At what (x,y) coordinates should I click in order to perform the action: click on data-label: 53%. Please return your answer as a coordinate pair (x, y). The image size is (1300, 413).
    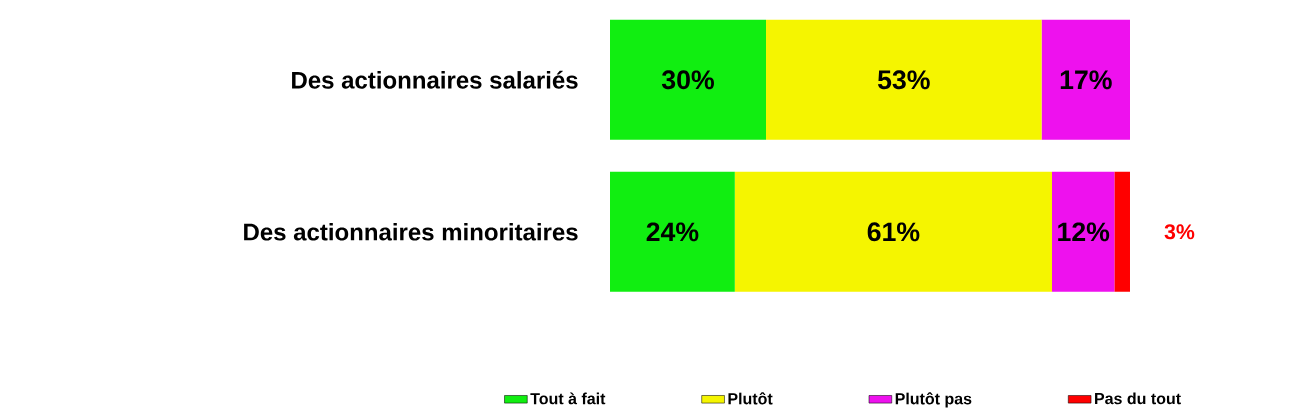
    Looking at the image, I should click on (903, 80).